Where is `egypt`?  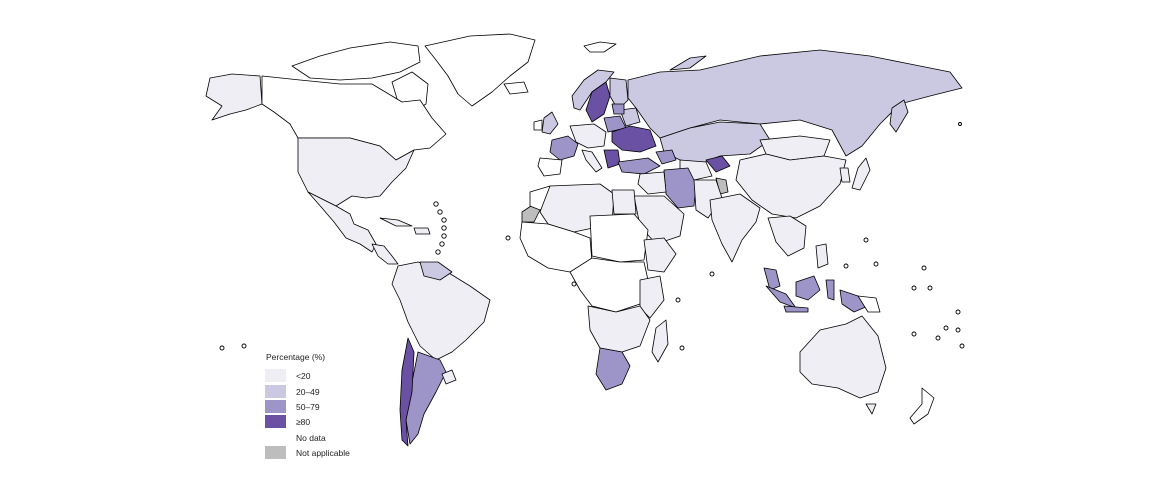 egypt is located at coordinates (624, 202).